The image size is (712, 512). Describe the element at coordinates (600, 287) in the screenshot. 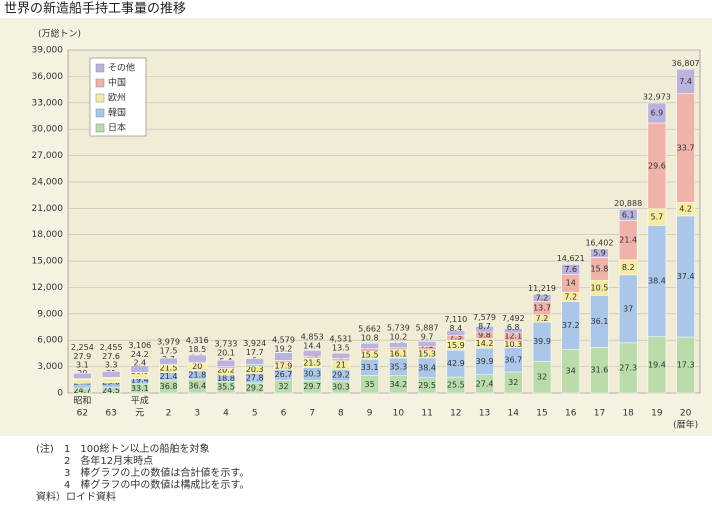

I see `segment-label: 10.5` at that location.